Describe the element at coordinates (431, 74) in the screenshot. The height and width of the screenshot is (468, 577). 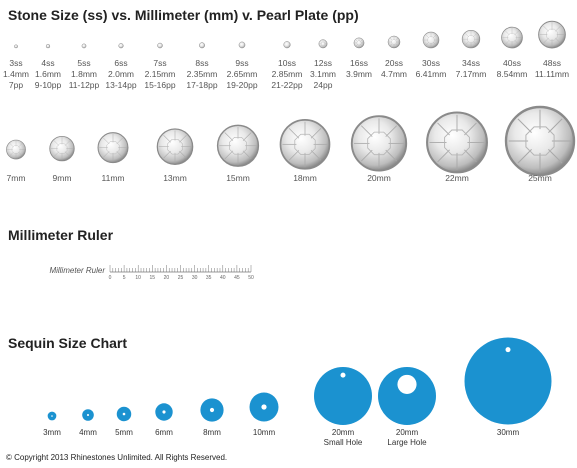
I see `stone-mm-label: 6.41mm` at that location.